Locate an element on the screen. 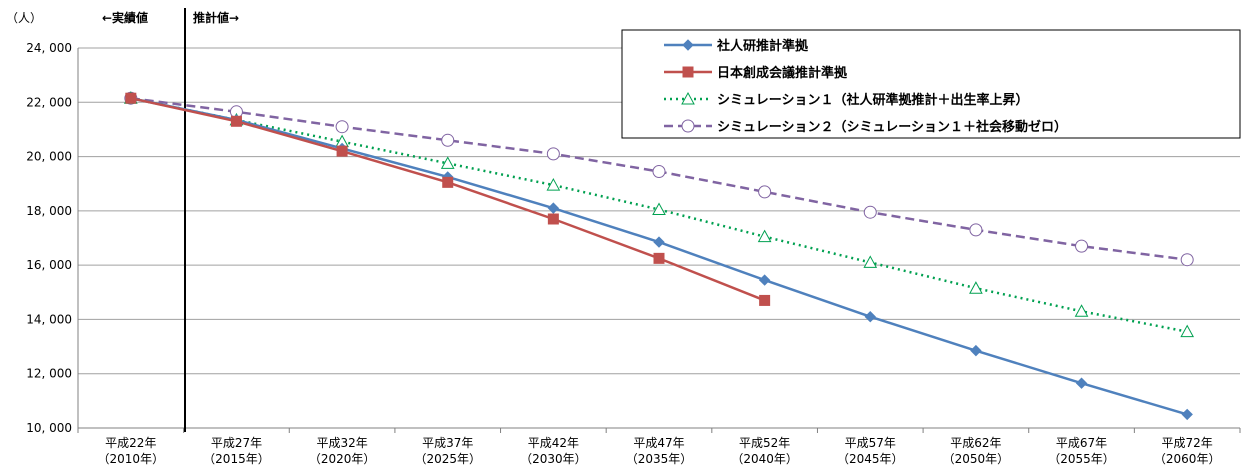 The width and height of the screenshot is (1254, 469). x-tick-label: 平成22年 is located at coordinates (130, 443).